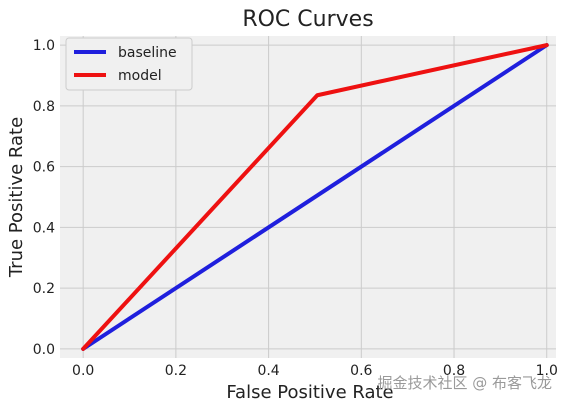 This screenshot has height=406, width=567. What do you see at coordinates (454, 371) in the screenshot?
I see `x-tick-label: 0.8` at bounding box center [454, 371].